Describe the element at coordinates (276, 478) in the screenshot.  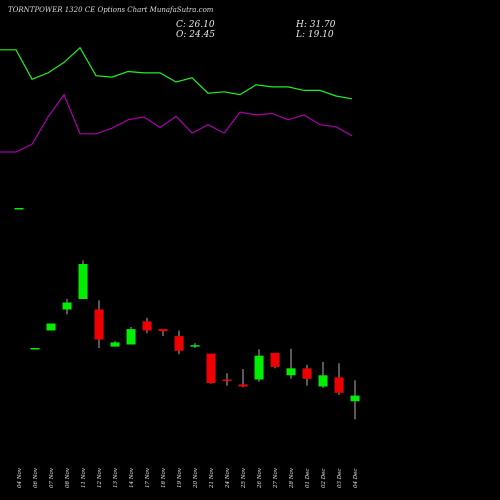
I see `x-tick-label: 27 Nov` at that location.